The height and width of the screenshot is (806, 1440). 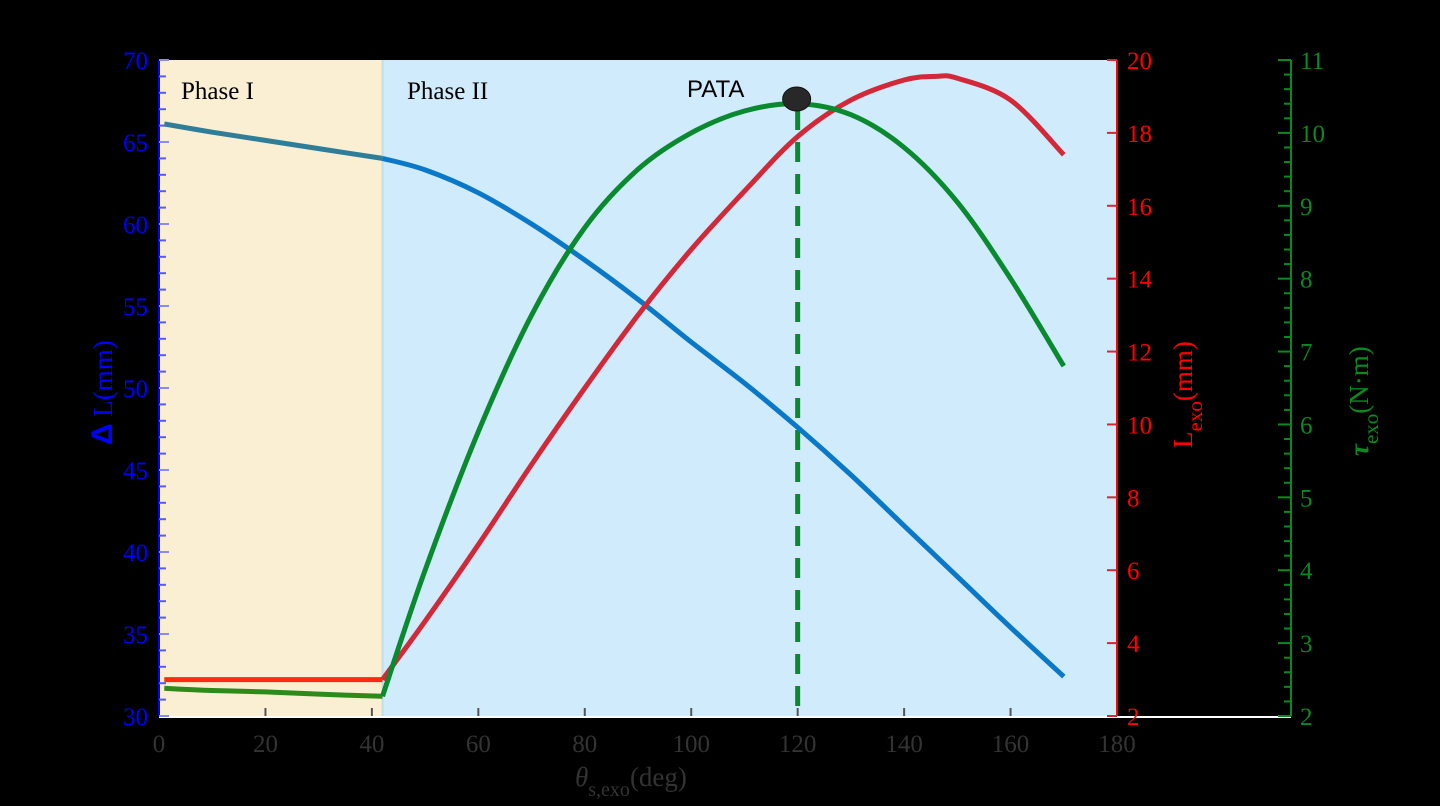 What do you see at coordinates (135, 471) in the screenshot?
I see `left-y-tick-label: 45` at bounding box center [135, 471].